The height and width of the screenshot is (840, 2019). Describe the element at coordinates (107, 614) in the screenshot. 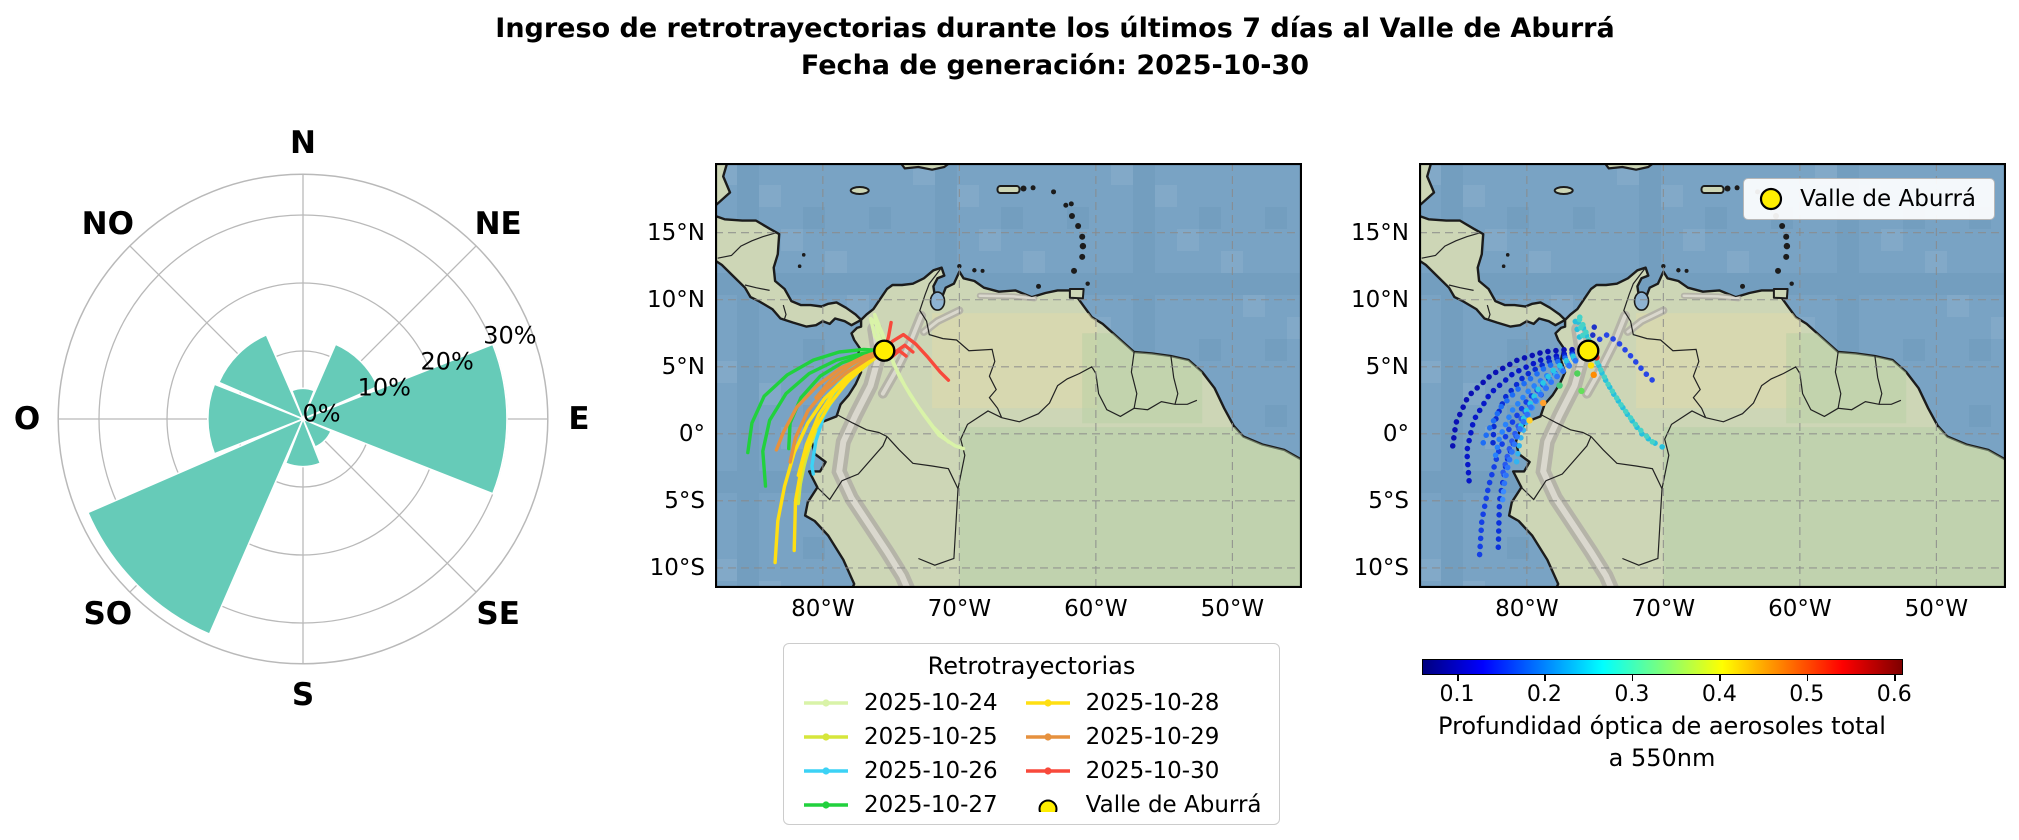

I see `windrose-dir-label-SO: SO` at that location.